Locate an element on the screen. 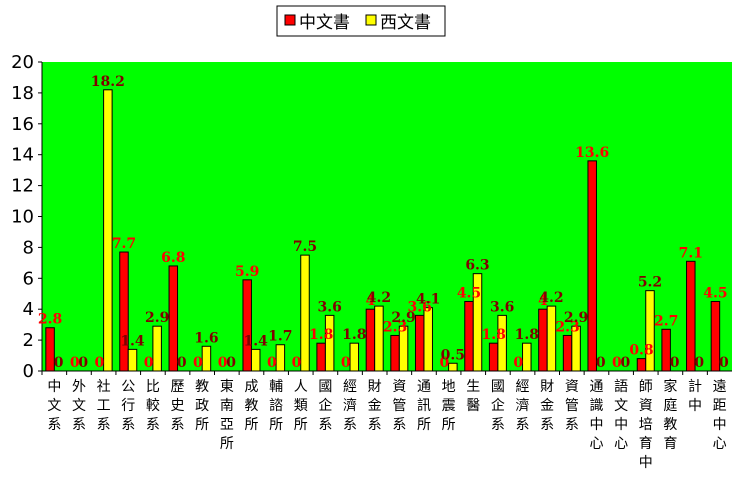 This screenshot has height=489, width=738. data-label-series-1: 1.8 is located at coordinates (493, 335).